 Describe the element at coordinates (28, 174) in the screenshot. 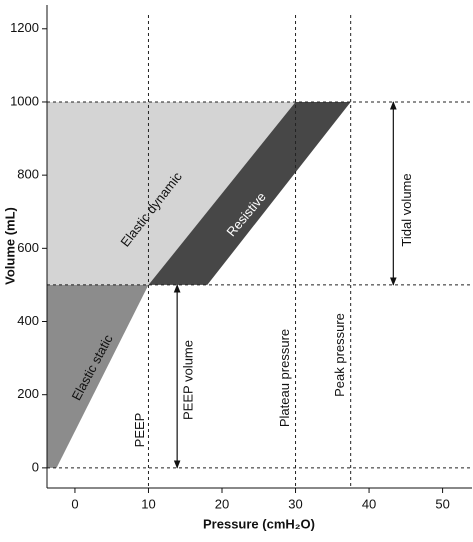

I see `y-tick-label: 800` at that location.